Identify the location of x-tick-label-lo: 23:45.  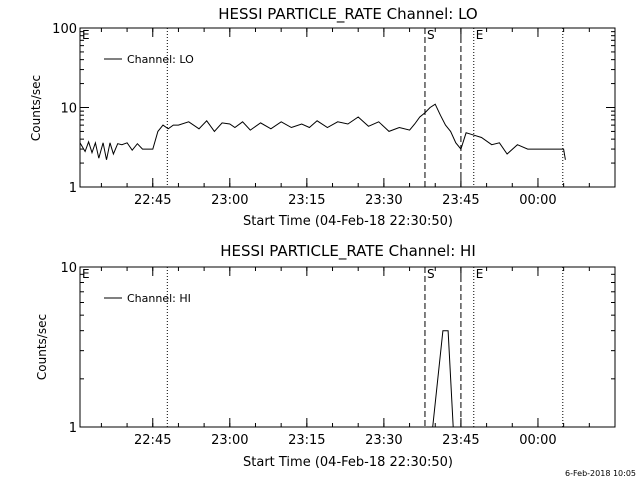
(460, 200).